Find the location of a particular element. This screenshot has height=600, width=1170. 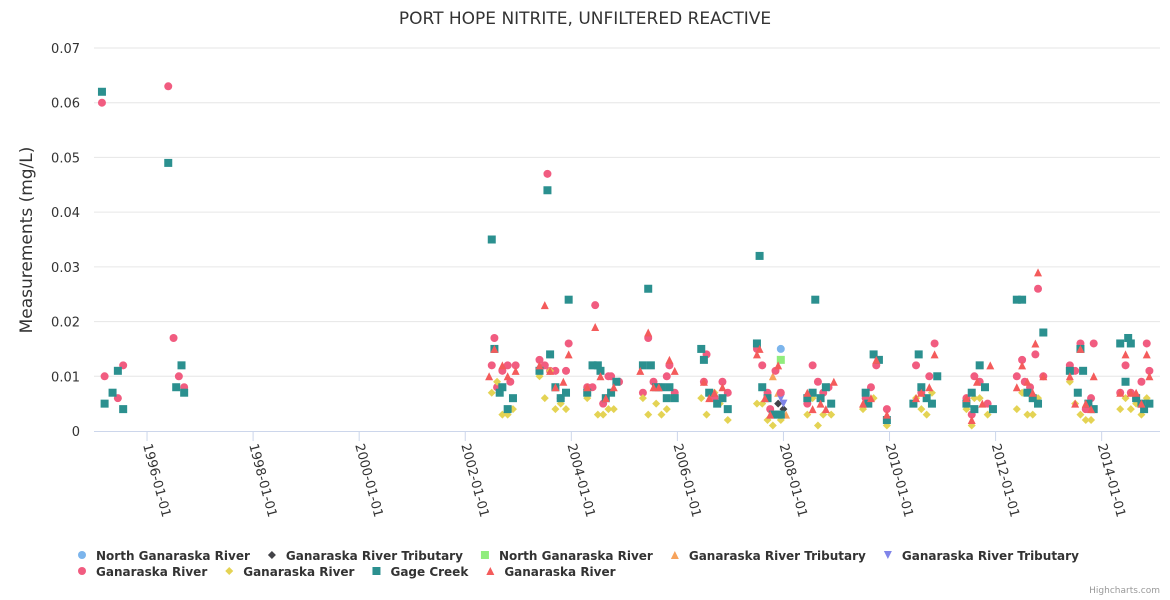

legend-item: Gage Creek is located at coordinates (420, 572).